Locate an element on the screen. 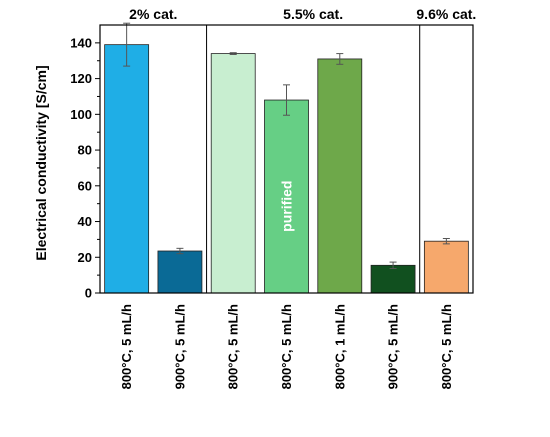 This screenshot has width=550, height=437. y-tick-label-8: 140 is located at coordinates (81, 42).